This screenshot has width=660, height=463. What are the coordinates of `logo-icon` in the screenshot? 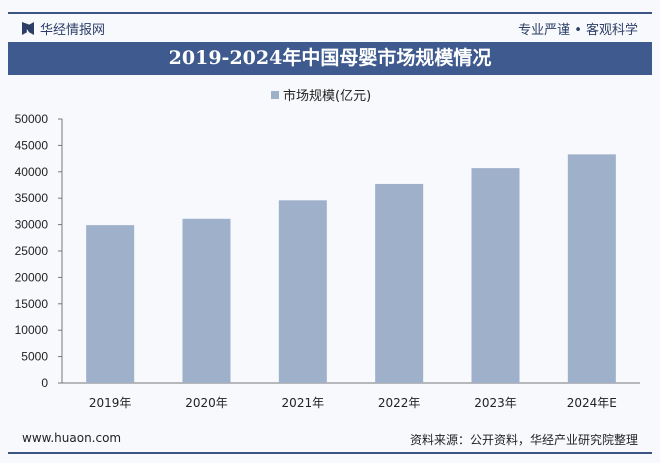 It's located at (28, 28).